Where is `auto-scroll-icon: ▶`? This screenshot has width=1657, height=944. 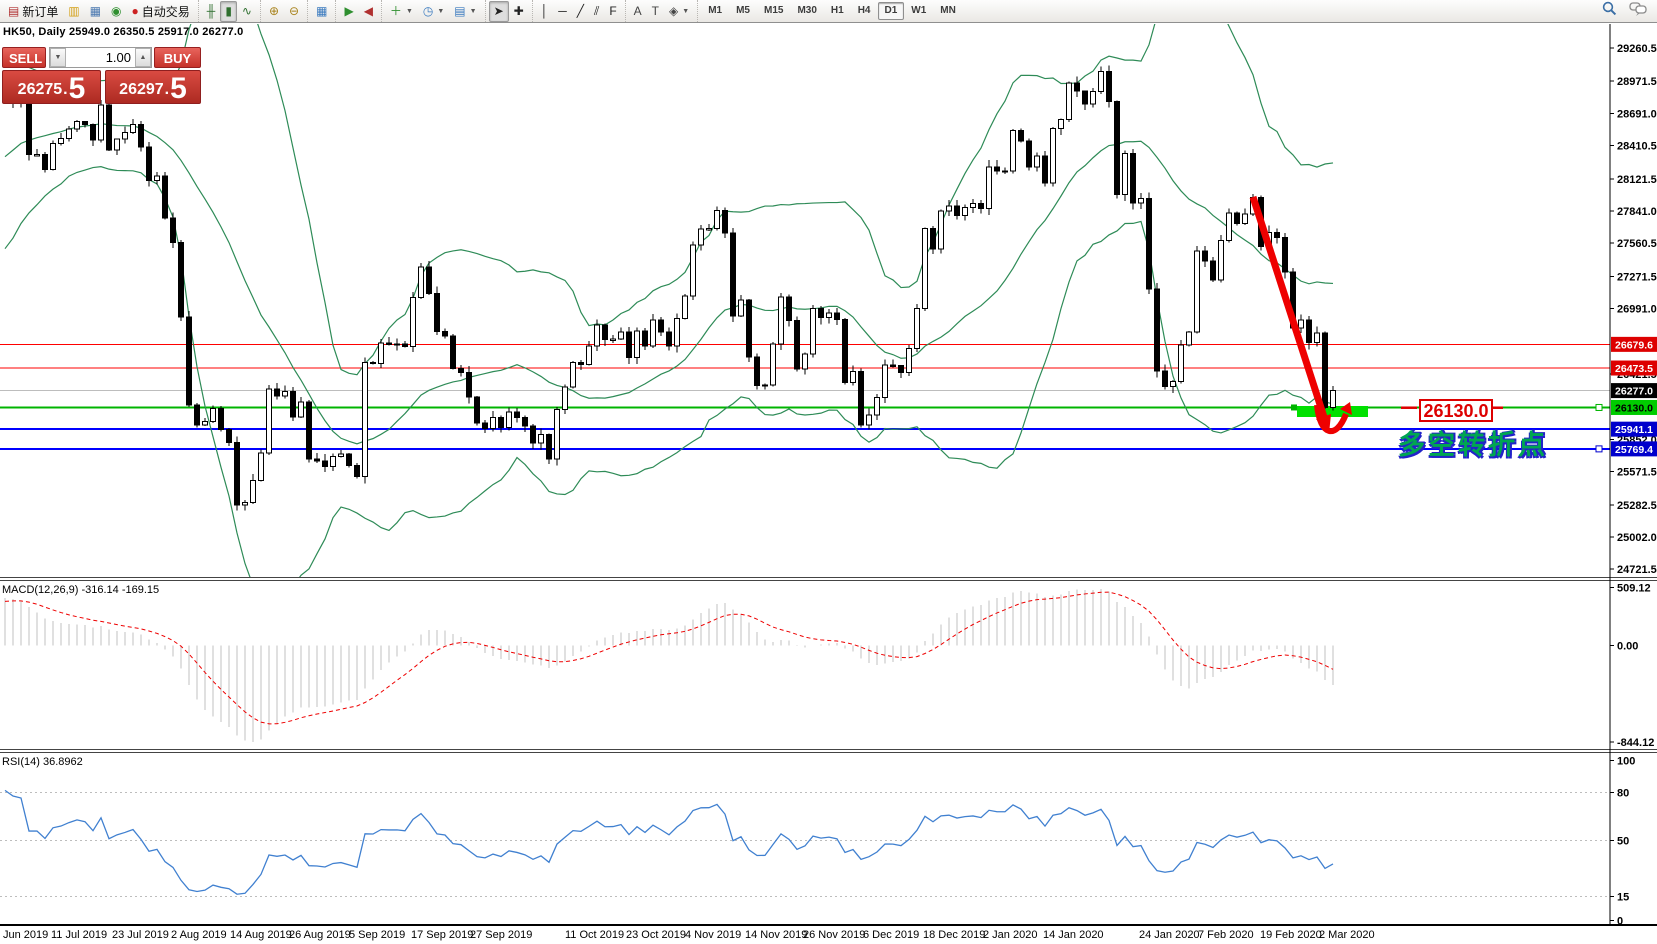 auto-scroll-icon: ▶ is located at coordinates (349, 11).